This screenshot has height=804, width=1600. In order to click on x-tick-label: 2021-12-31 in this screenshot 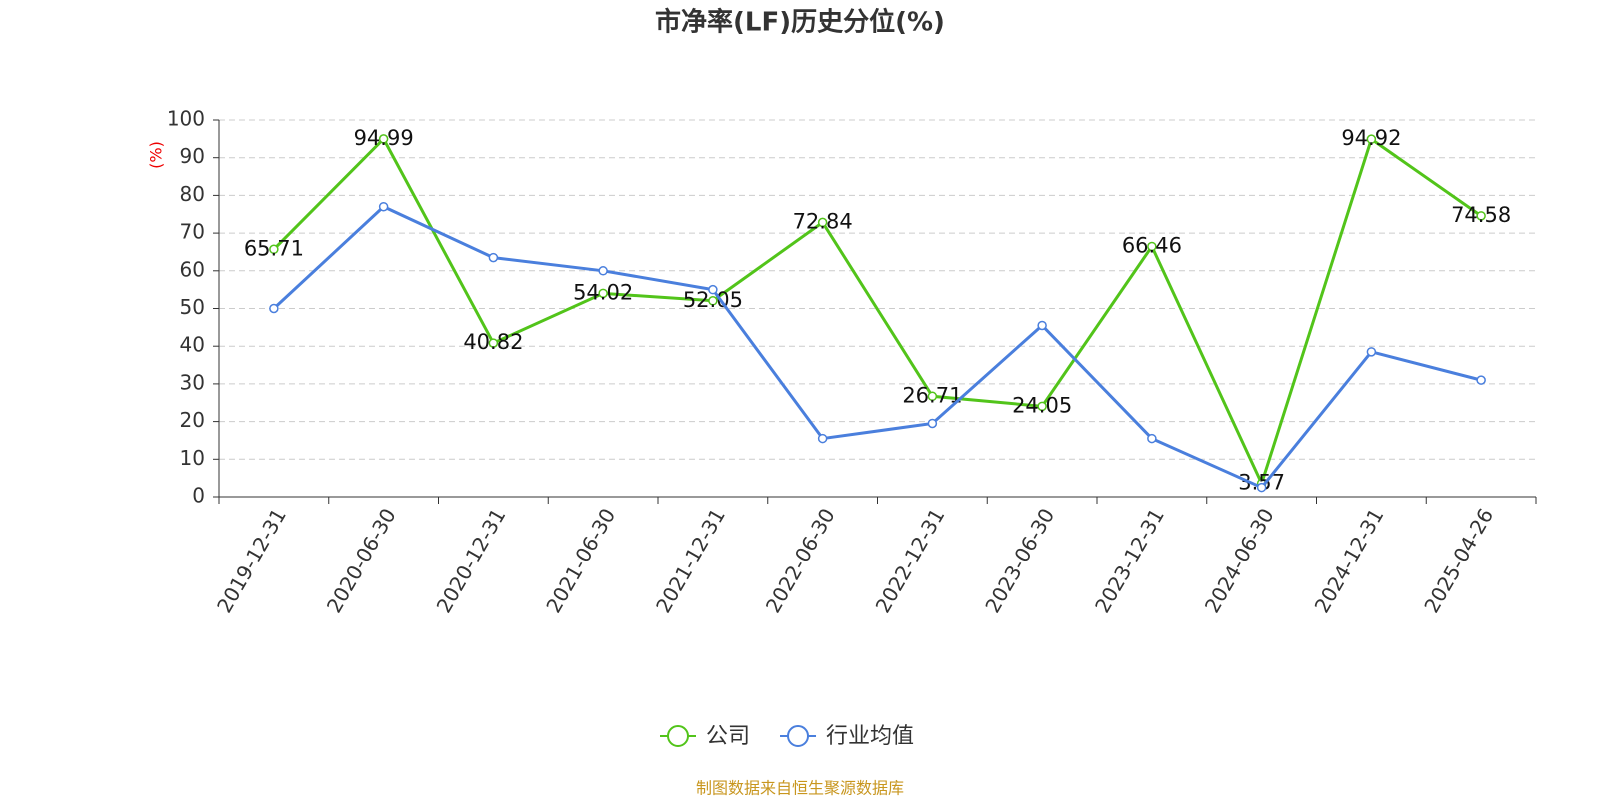, I will do `click(690, 560)`.